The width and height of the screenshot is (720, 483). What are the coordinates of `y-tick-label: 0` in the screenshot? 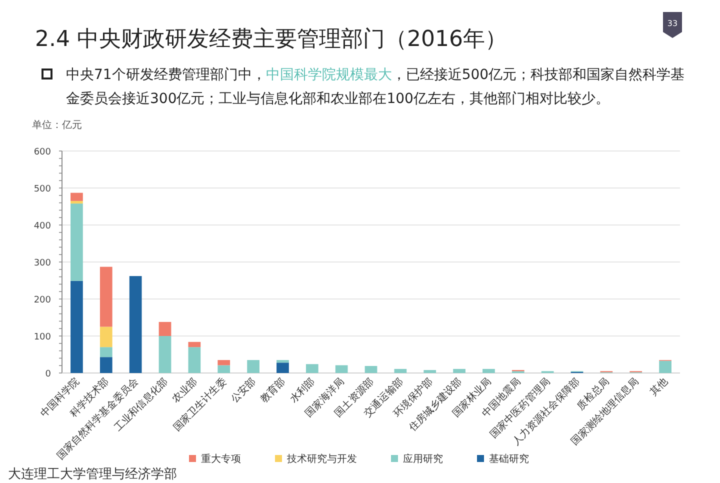 It's located at (48, 375).